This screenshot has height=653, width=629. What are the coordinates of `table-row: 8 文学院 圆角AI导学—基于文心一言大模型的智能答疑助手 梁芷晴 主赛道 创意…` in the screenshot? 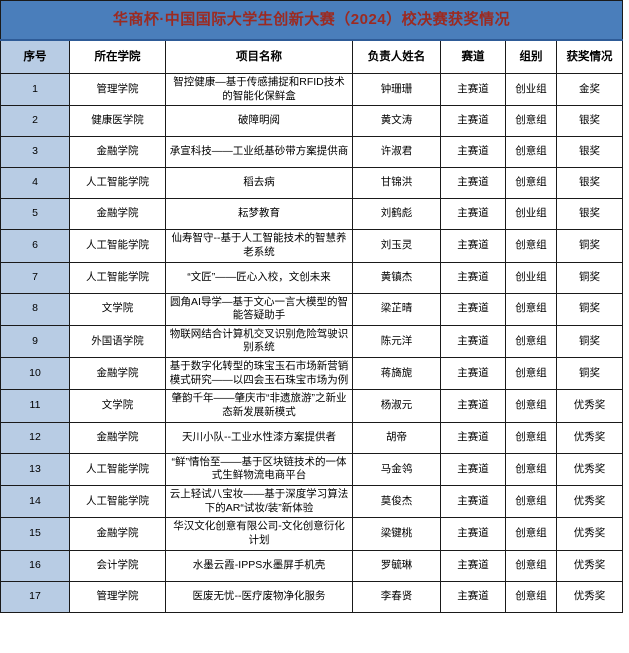 It's located at (312, 309).